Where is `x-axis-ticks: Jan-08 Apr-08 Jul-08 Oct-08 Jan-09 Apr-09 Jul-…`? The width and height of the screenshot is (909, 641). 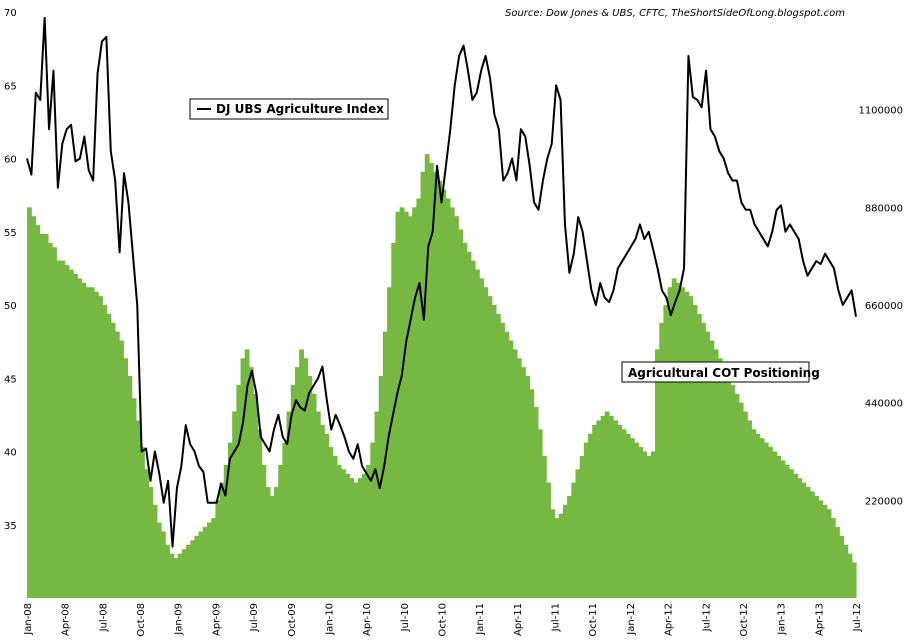 x-axis-ticks: Jan-08 Apr-08 Jul-08 Oct-08 Jan-09 Apr-09 Jul-… is located at coordinates (443, 620).